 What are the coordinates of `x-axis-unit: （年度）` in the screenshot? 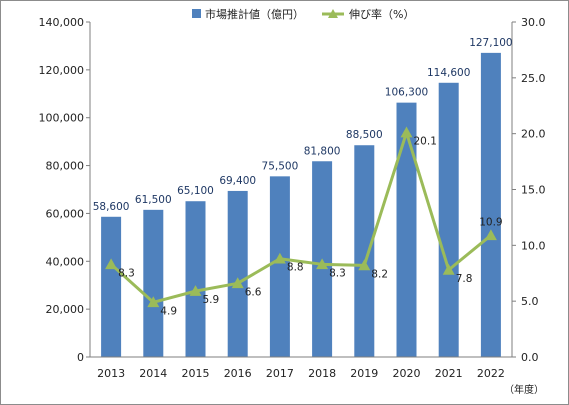 It's located at (524, 389).